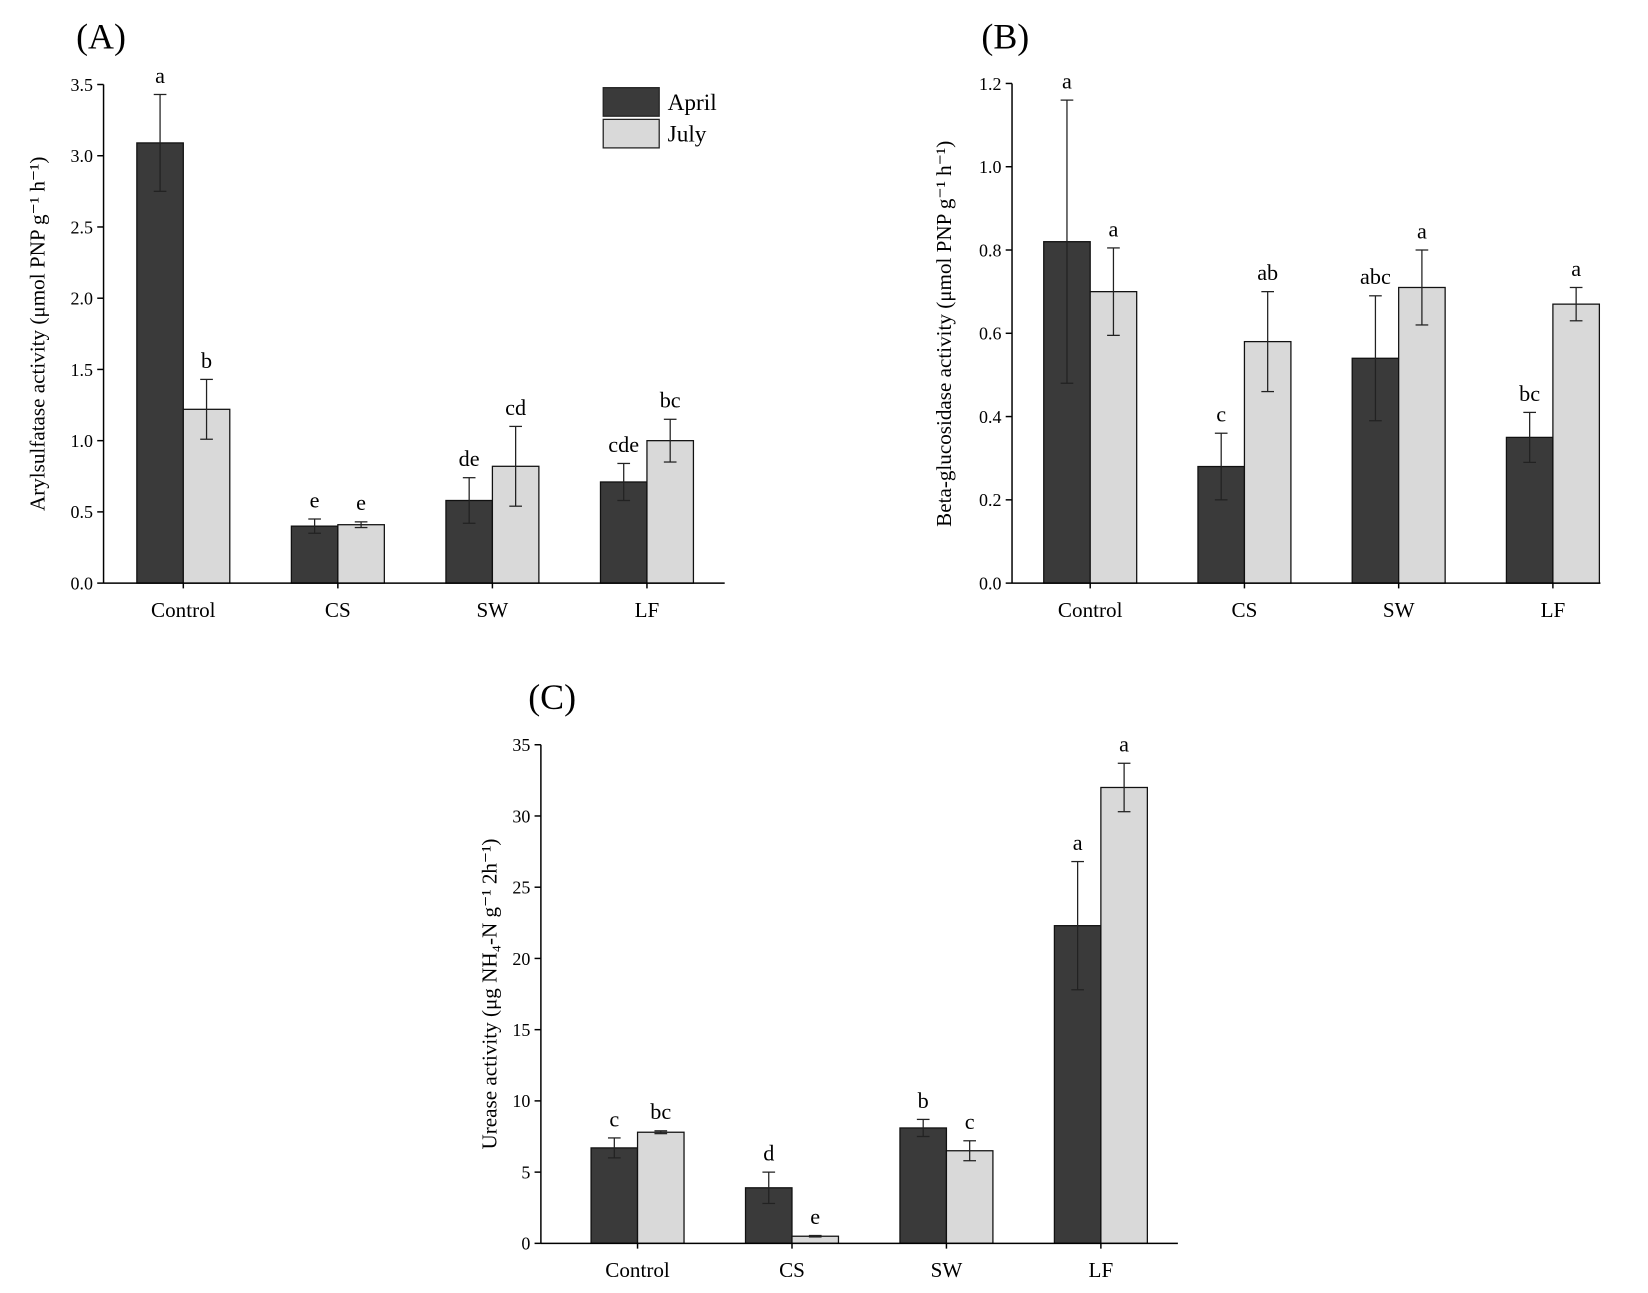 The image size is (1648, 1293). What do you see at coordinates (1375, 276) in the screenshot?
I see `significance-letter-april-sw: abc` at bounding box center [1375, 276].